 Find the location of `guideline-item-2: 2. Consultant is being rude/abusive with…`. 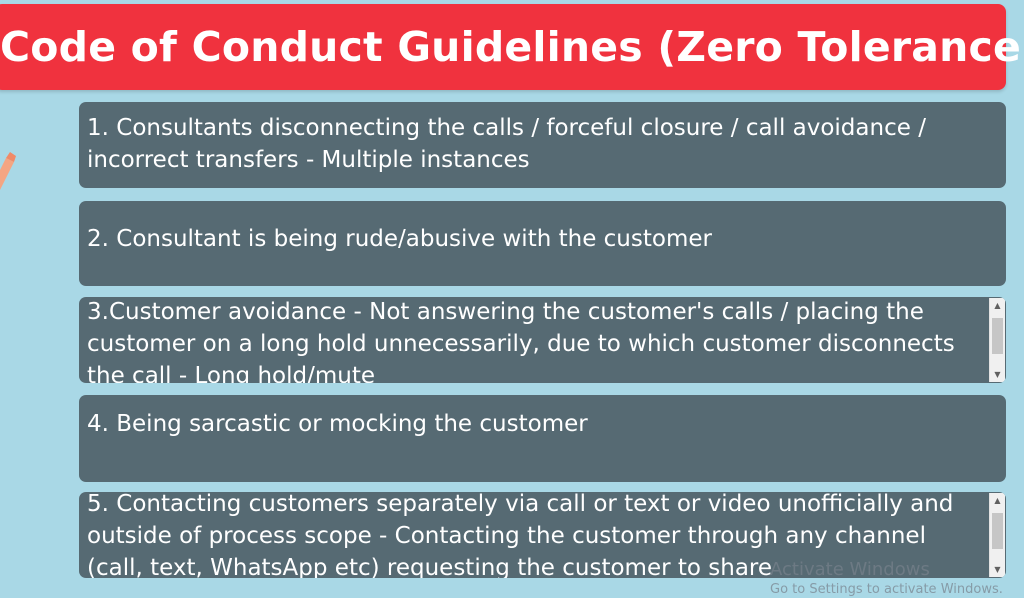

guideline-item-2: 2. Consultant is being rude/abusive with… is located at coordinates (542, 243).